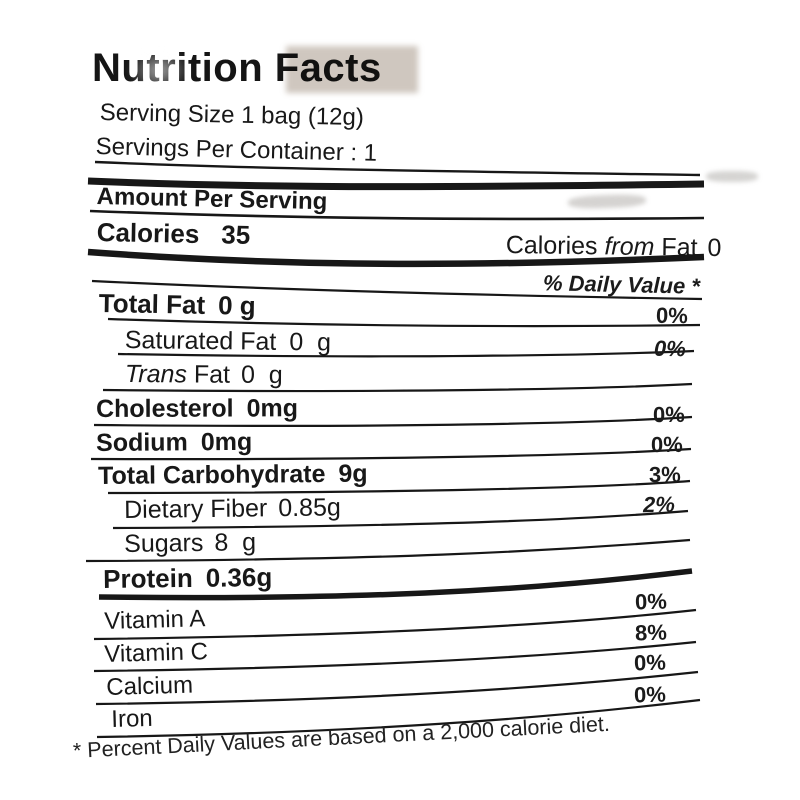 The width and height of the screenshot is (800, 800). What do you see at coordinates (665, 474) in the screenshot?
I see `dv-carbohydrate: 3%` at bounding box center [665, 474].